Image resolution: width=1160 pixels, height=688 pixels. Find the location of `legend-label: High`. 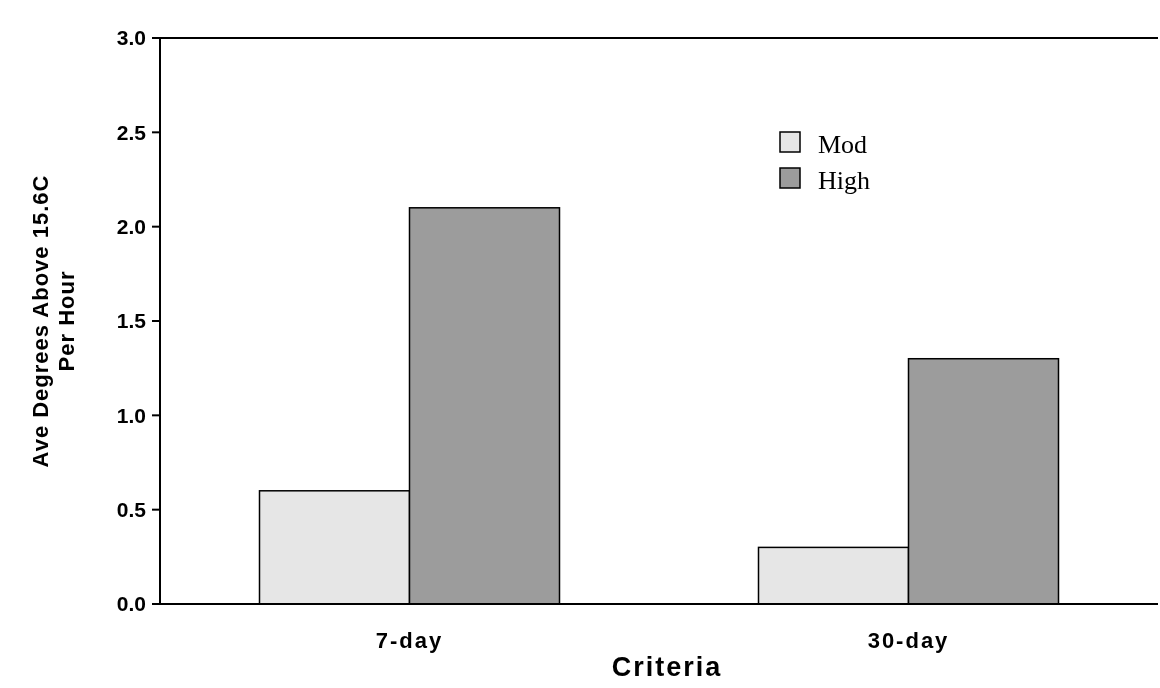

legend-label: High is located at coordinates (844, 181).